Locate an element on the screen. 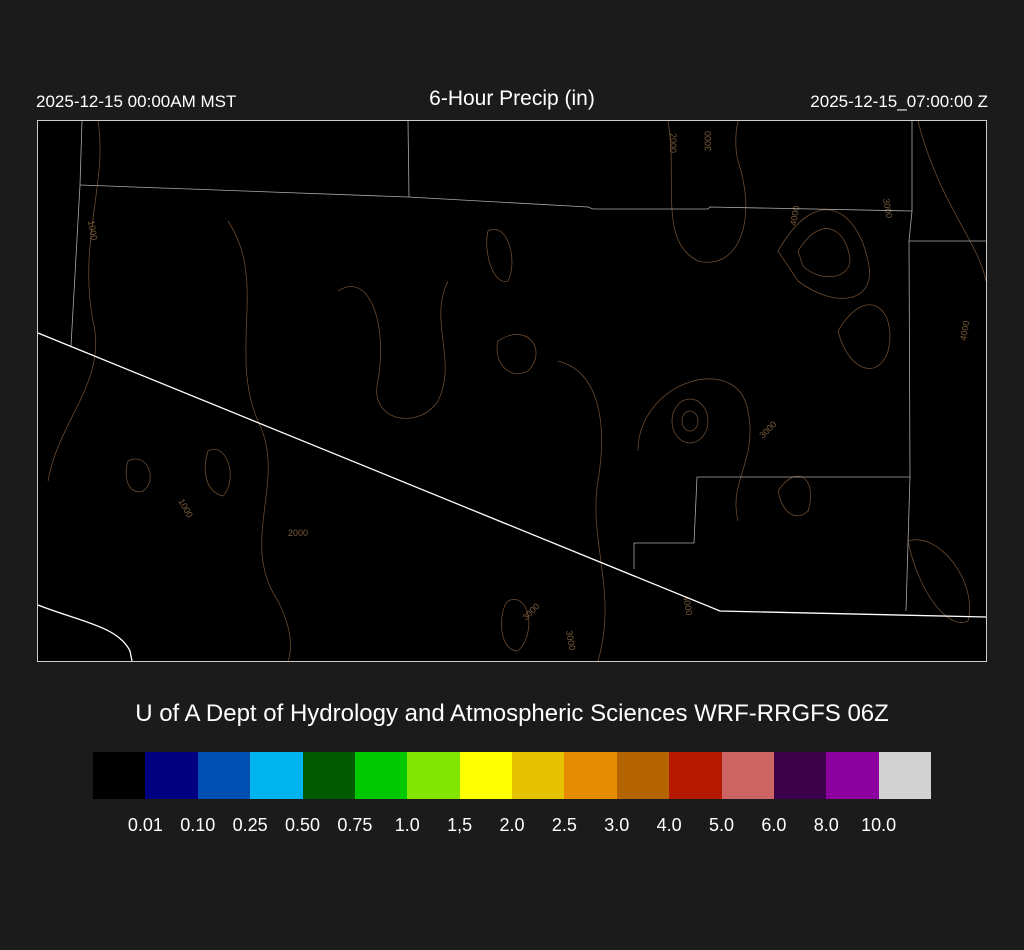 Image resolution: width=1024 pixels, height=950 pixels. colorbar-label: 0.75 is located at coordinates (355, 825).